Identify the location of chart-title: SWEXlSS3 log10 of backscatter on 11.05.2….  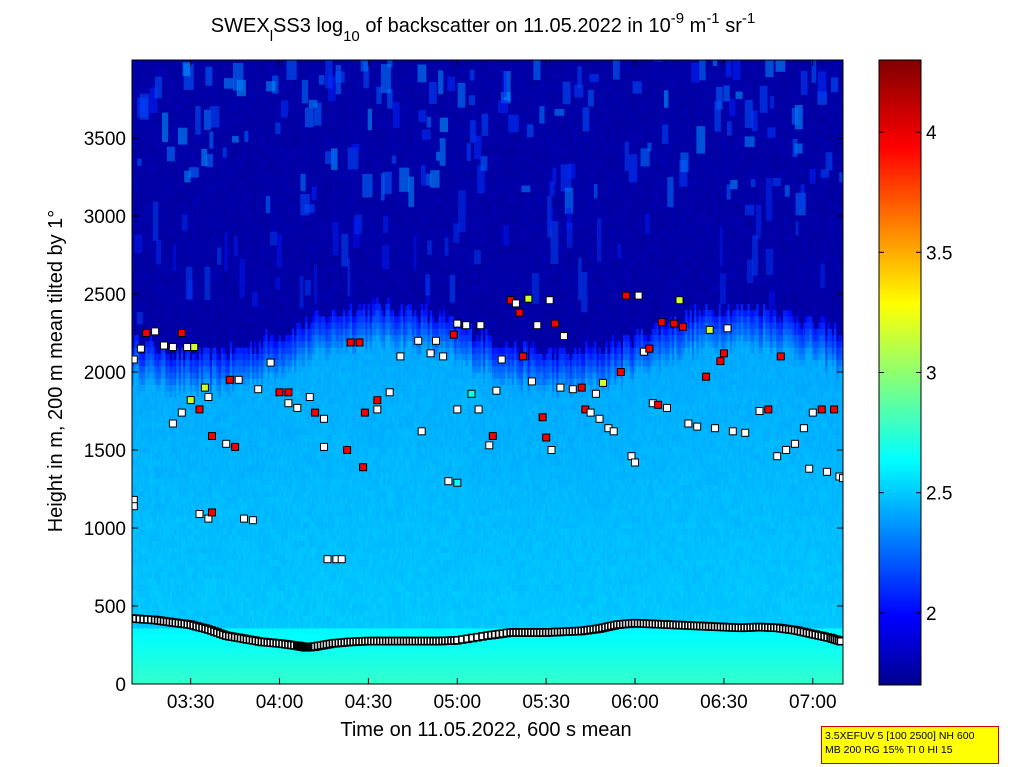
(483, 27).